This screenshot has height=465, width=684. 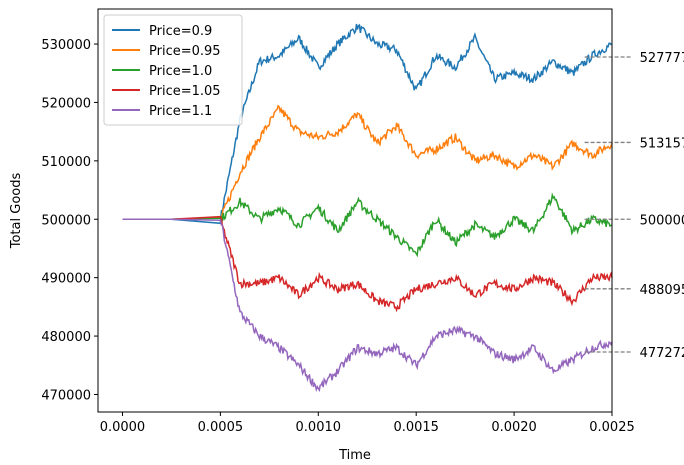 What do you see at coordinates (185, 91) in the screenshot?
I see `legend-label-price-1-05: Price=1.05` at bounding box center [185, 91].